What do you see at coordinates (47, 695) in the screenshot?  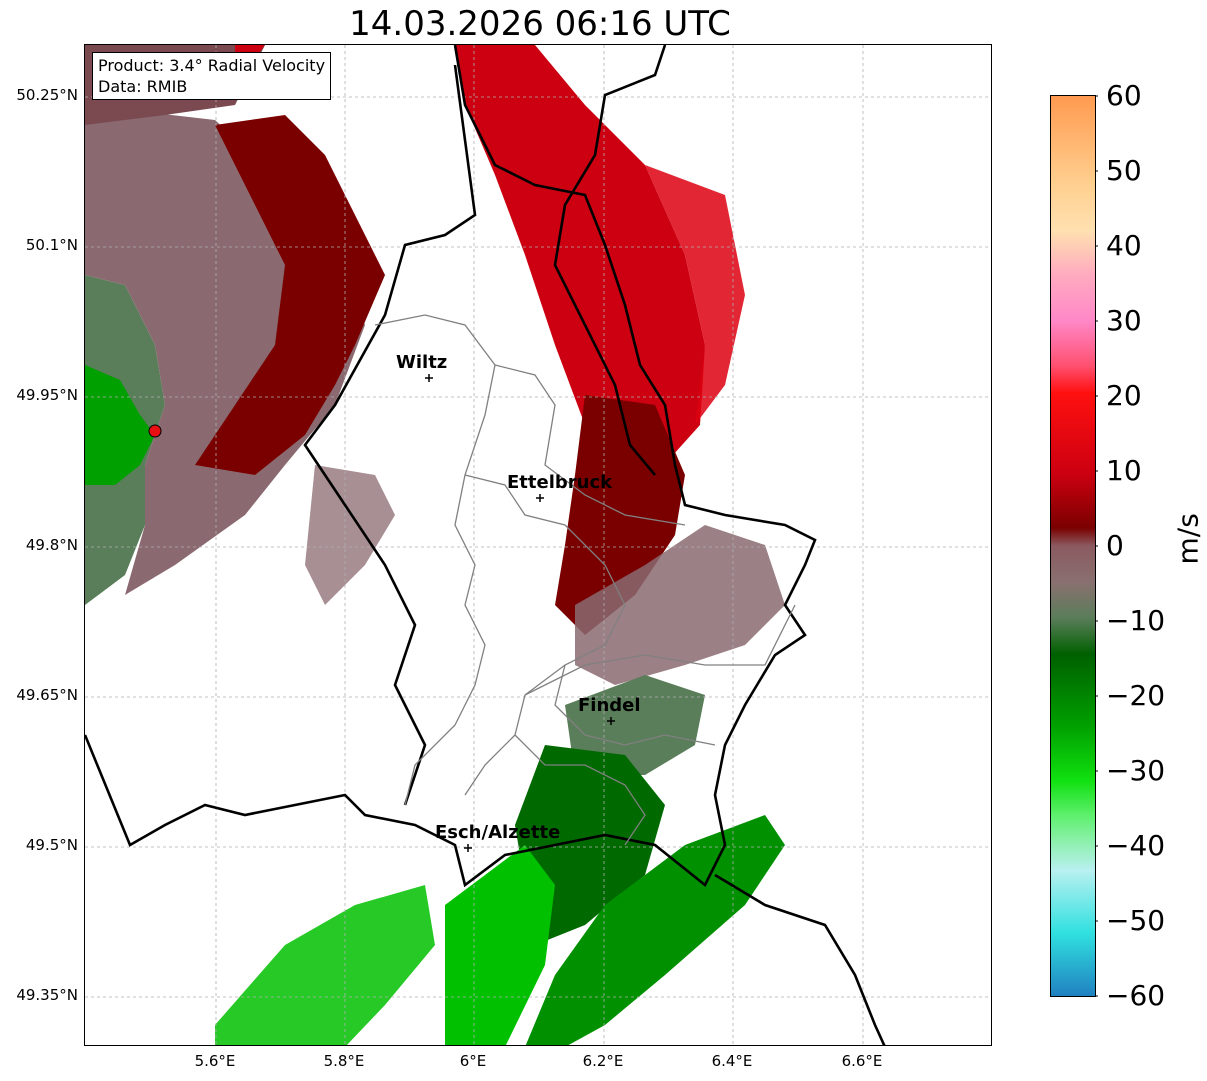 I see `lat-label: 49.65°N` at bounding box center [47, 695].